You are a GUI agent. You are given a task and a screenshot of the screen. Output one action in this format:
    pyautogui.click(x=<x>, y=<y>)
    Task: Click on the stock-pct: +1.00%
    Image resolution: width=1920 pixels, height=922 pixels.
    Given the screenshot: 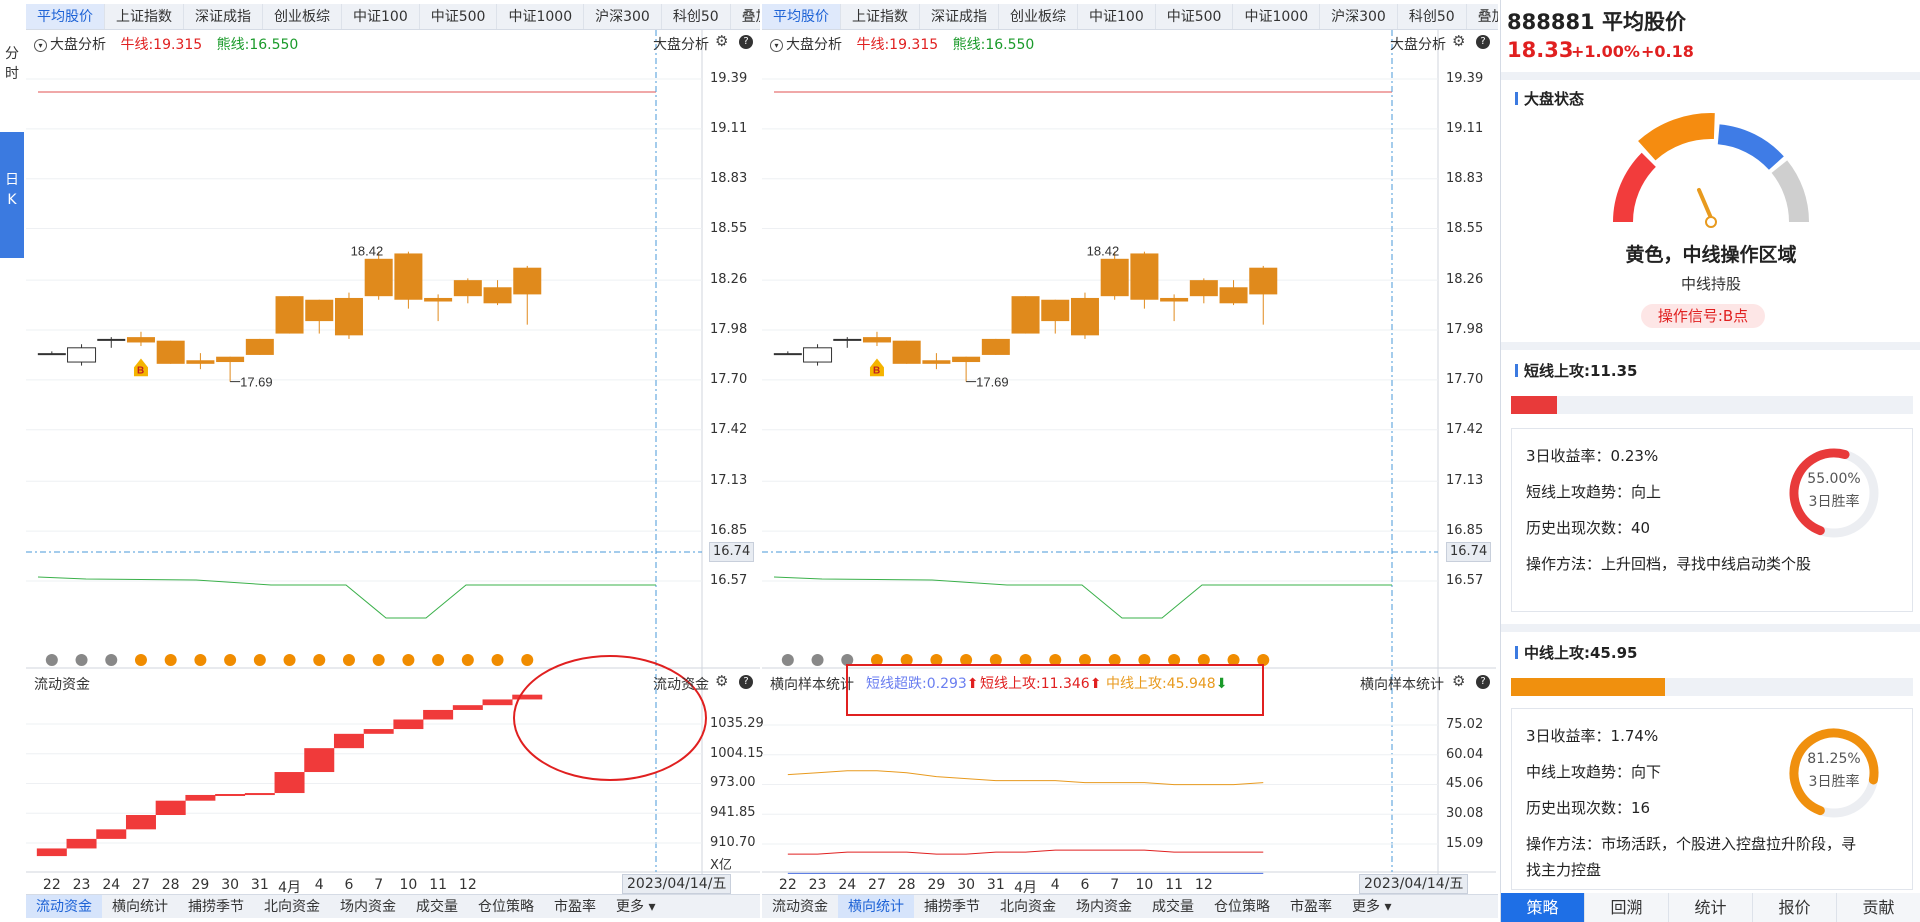 What is the action you would take?
    pyautogui.click(x=1605, y=51)
    